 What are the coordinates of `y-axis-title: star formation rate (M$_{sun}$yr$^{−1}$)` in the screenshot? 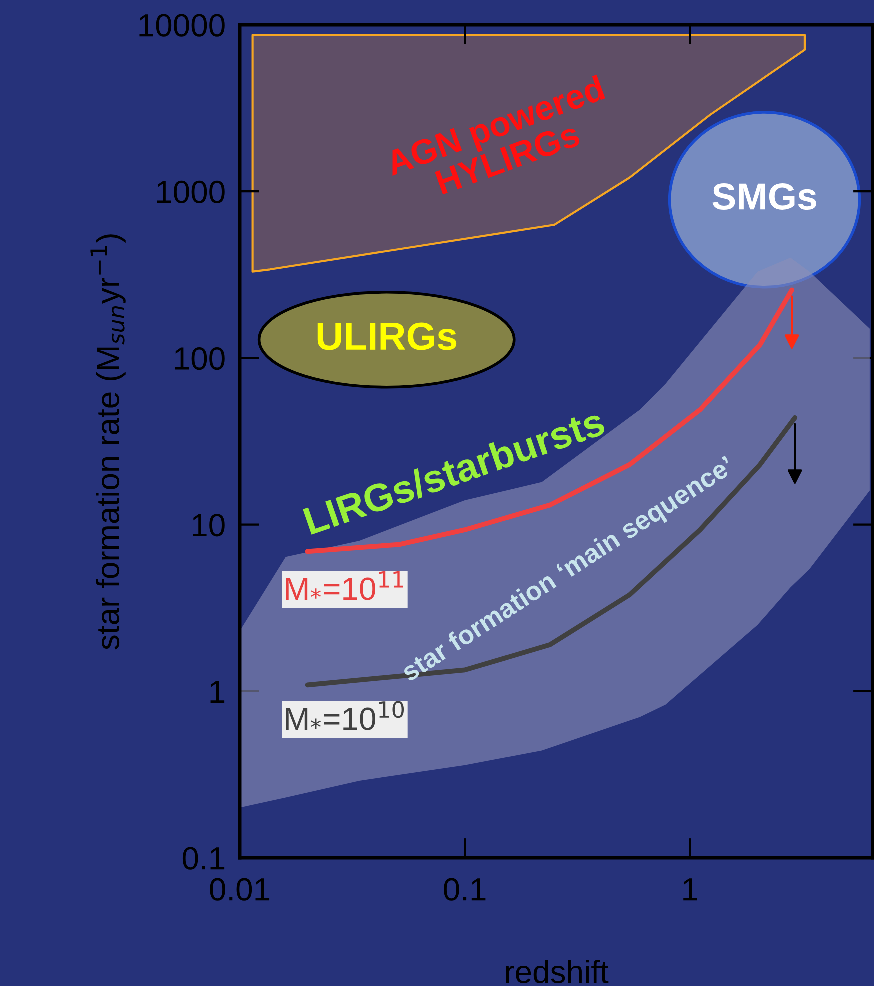 It's located at (108, 442).